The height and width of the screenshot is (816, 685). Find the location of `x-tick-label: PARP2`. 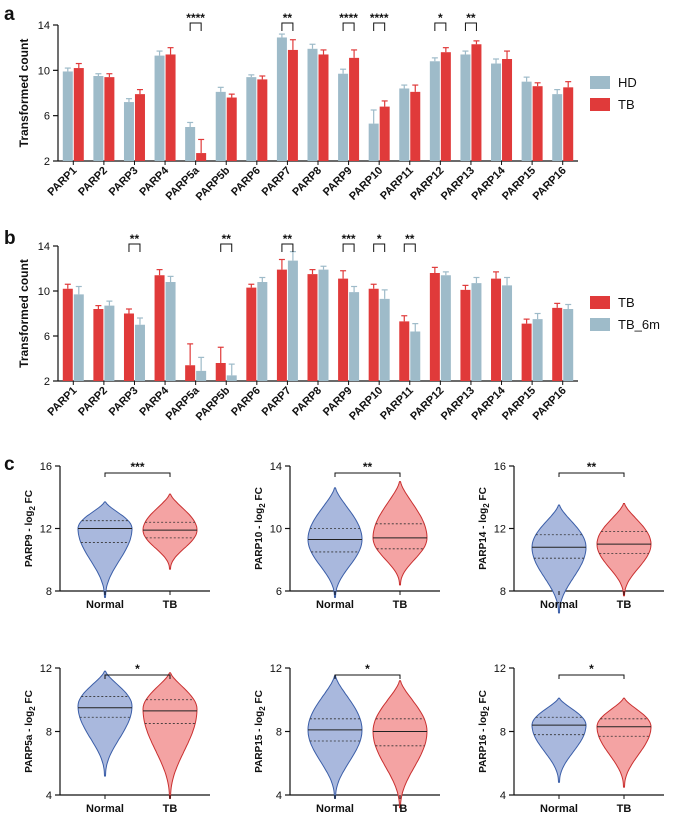

x-tick-label: PARP2 is located at coordinates (93, 182).